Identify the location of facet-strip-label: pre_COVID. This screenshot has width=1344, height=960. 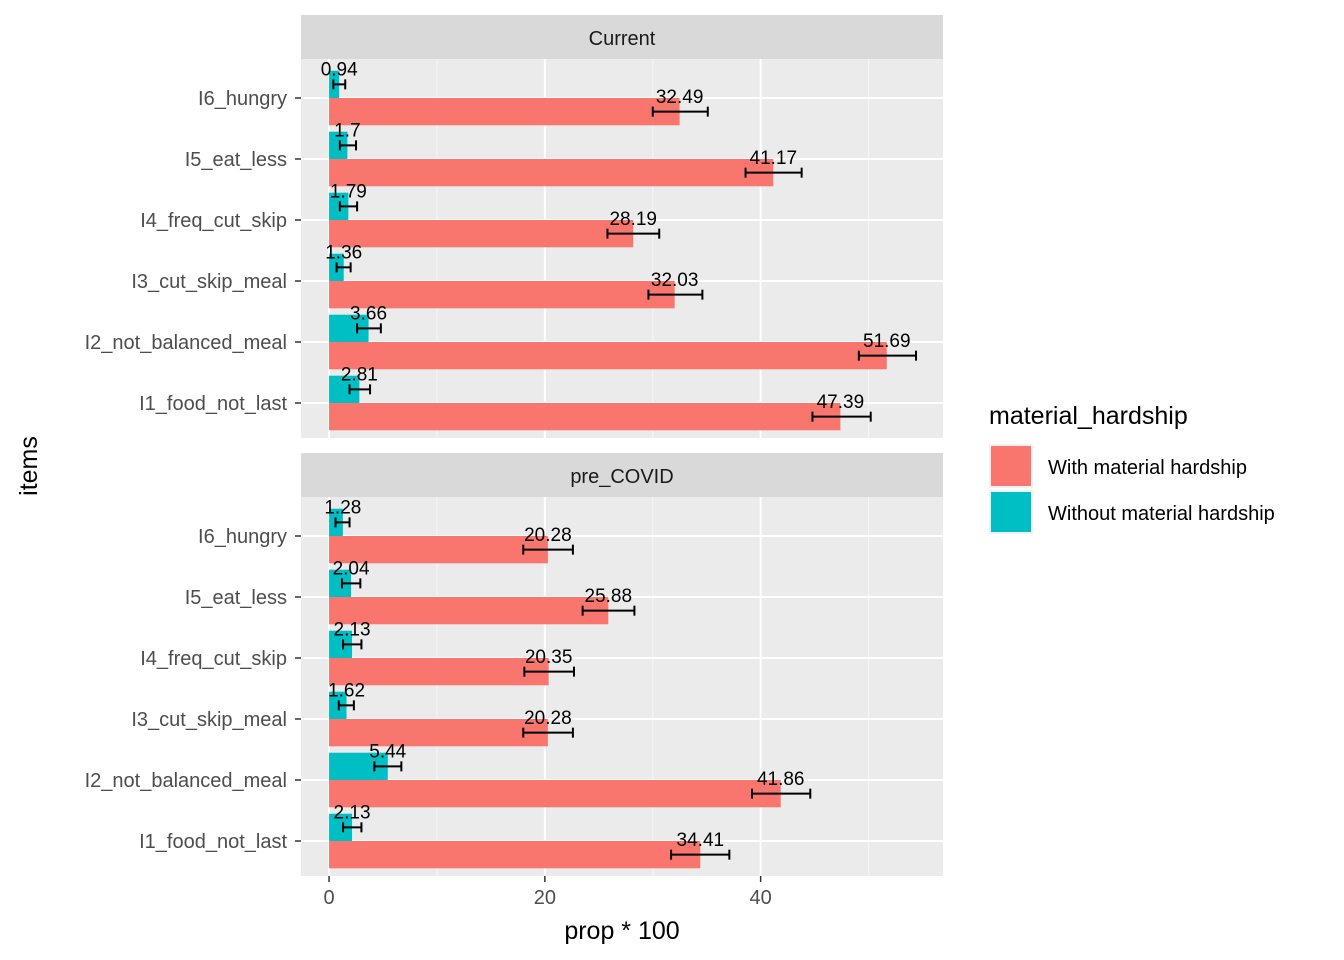
(621, 477).